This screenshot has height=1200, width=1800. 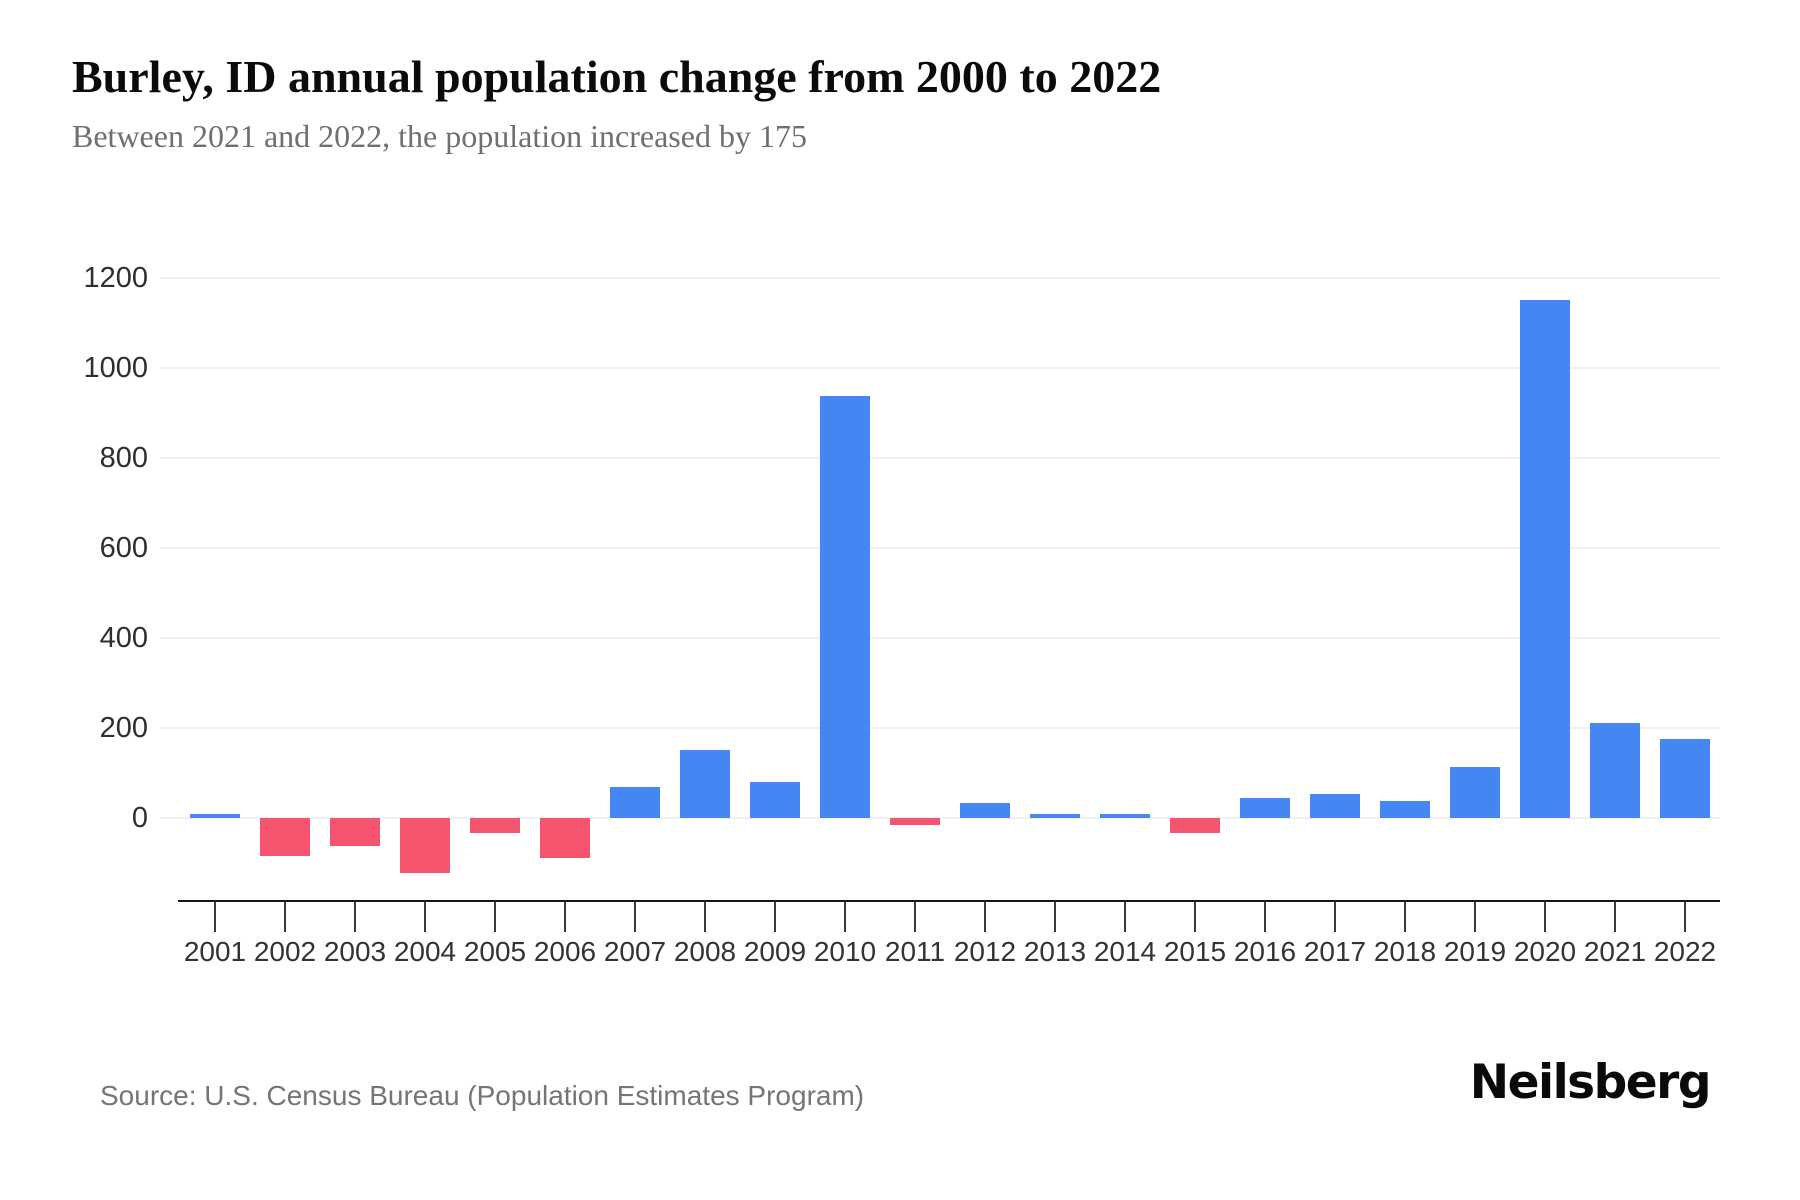 I want to click on x-tick-2015, so click(x=1195, y=917).